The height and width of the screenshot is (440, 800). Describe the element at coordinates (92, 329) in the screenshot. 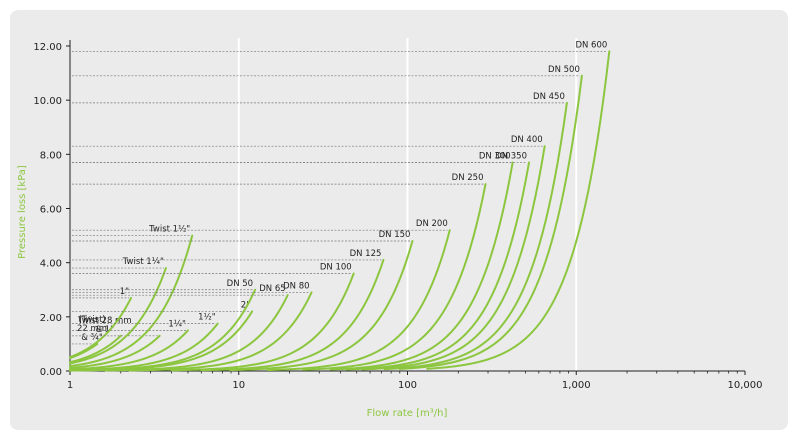

I see `curve-label: (Twist) 22 mm & ¾"` at that location.